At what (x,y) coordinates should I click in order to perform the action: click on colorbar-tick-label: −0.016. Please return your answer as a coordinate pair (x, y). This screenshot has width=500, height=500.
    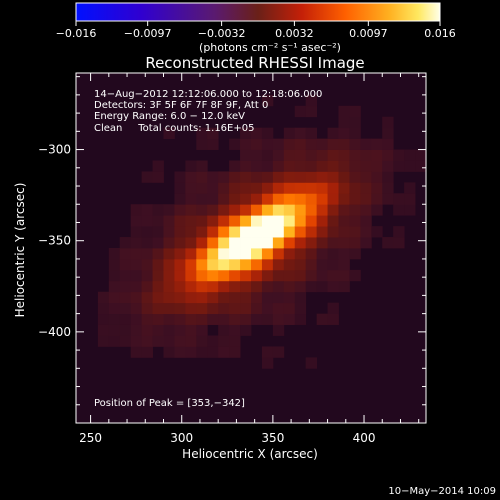
    Looking at the image, I should click on (76, 33).